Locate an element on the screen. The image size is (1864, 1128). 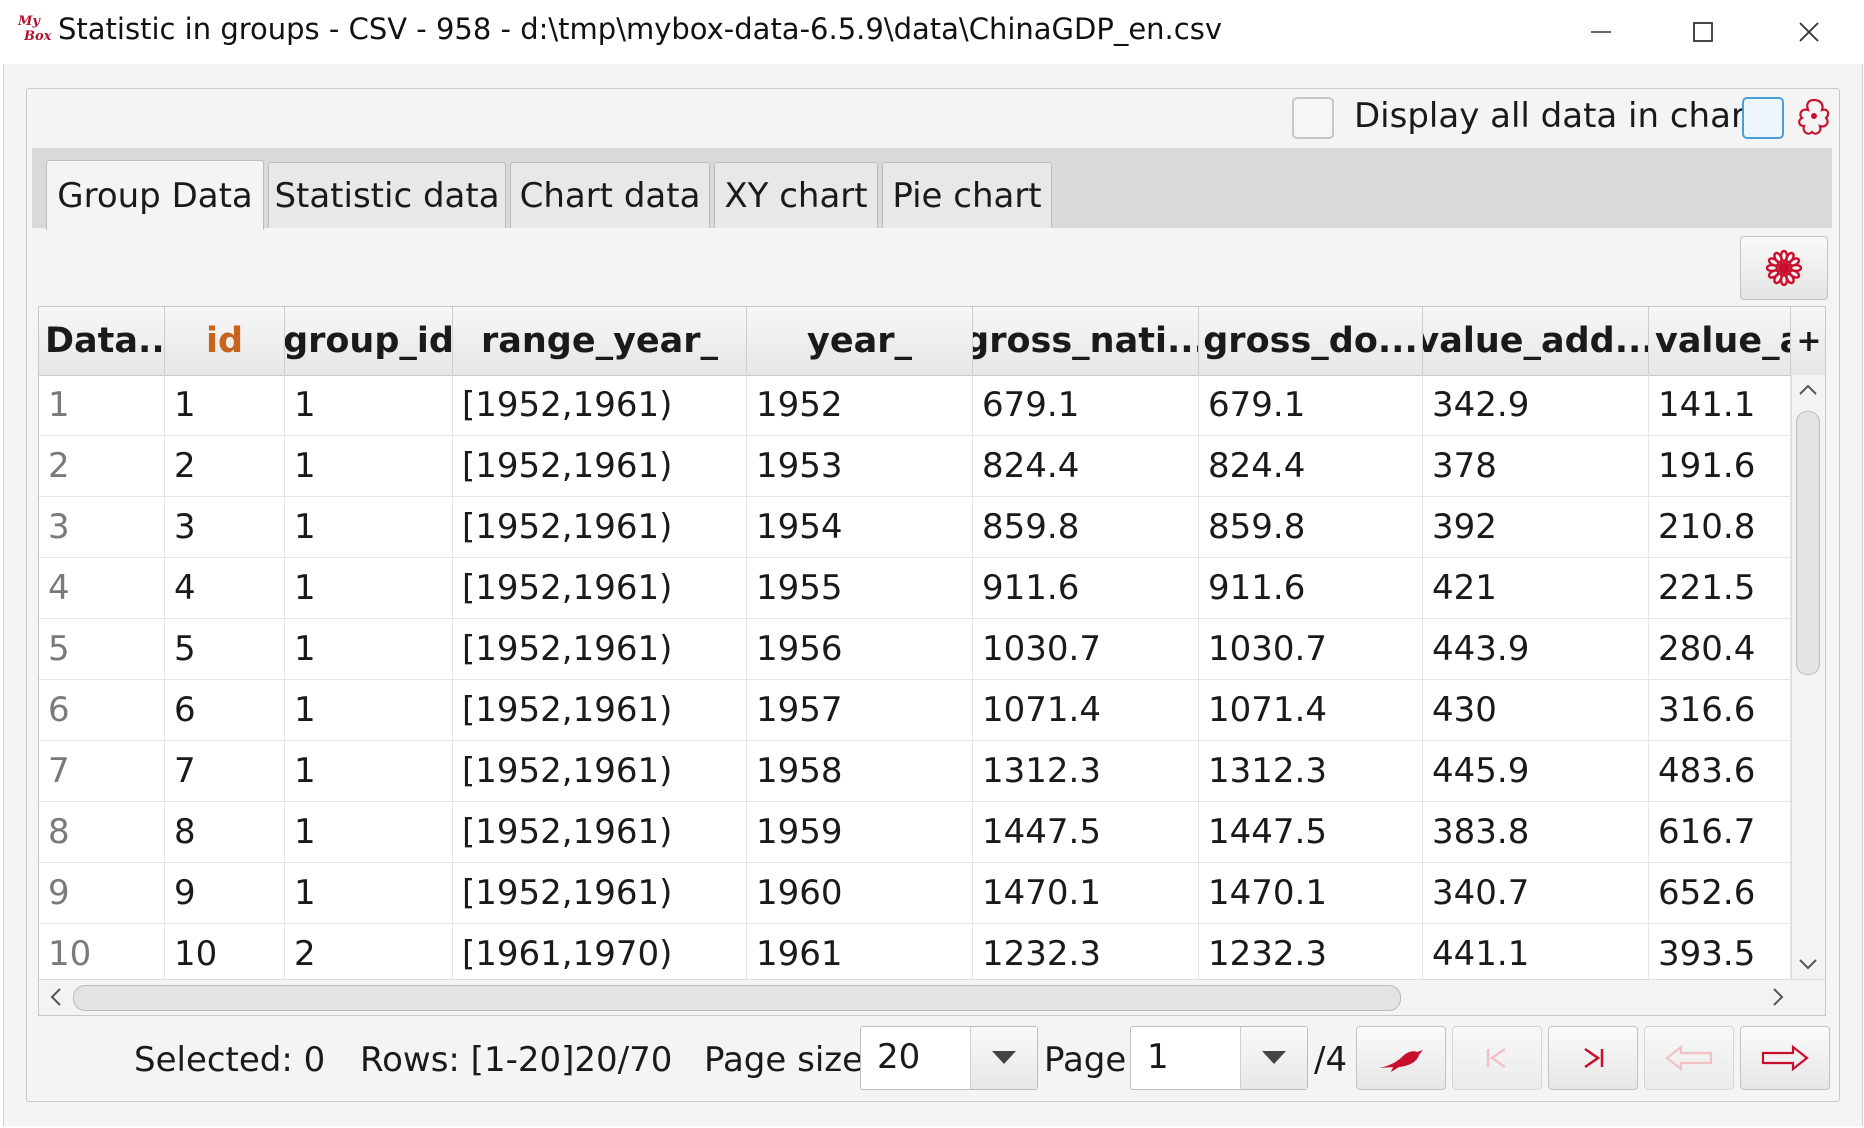
cell-value-a: 280.4 is located at coordinates (1720, 649).